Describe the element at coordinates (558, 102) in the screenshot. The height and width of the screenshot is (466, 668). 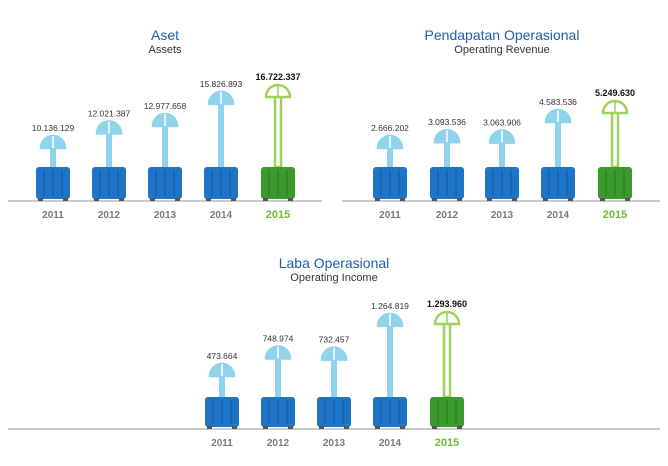
I see `value-label: 4.583.536` at that location.